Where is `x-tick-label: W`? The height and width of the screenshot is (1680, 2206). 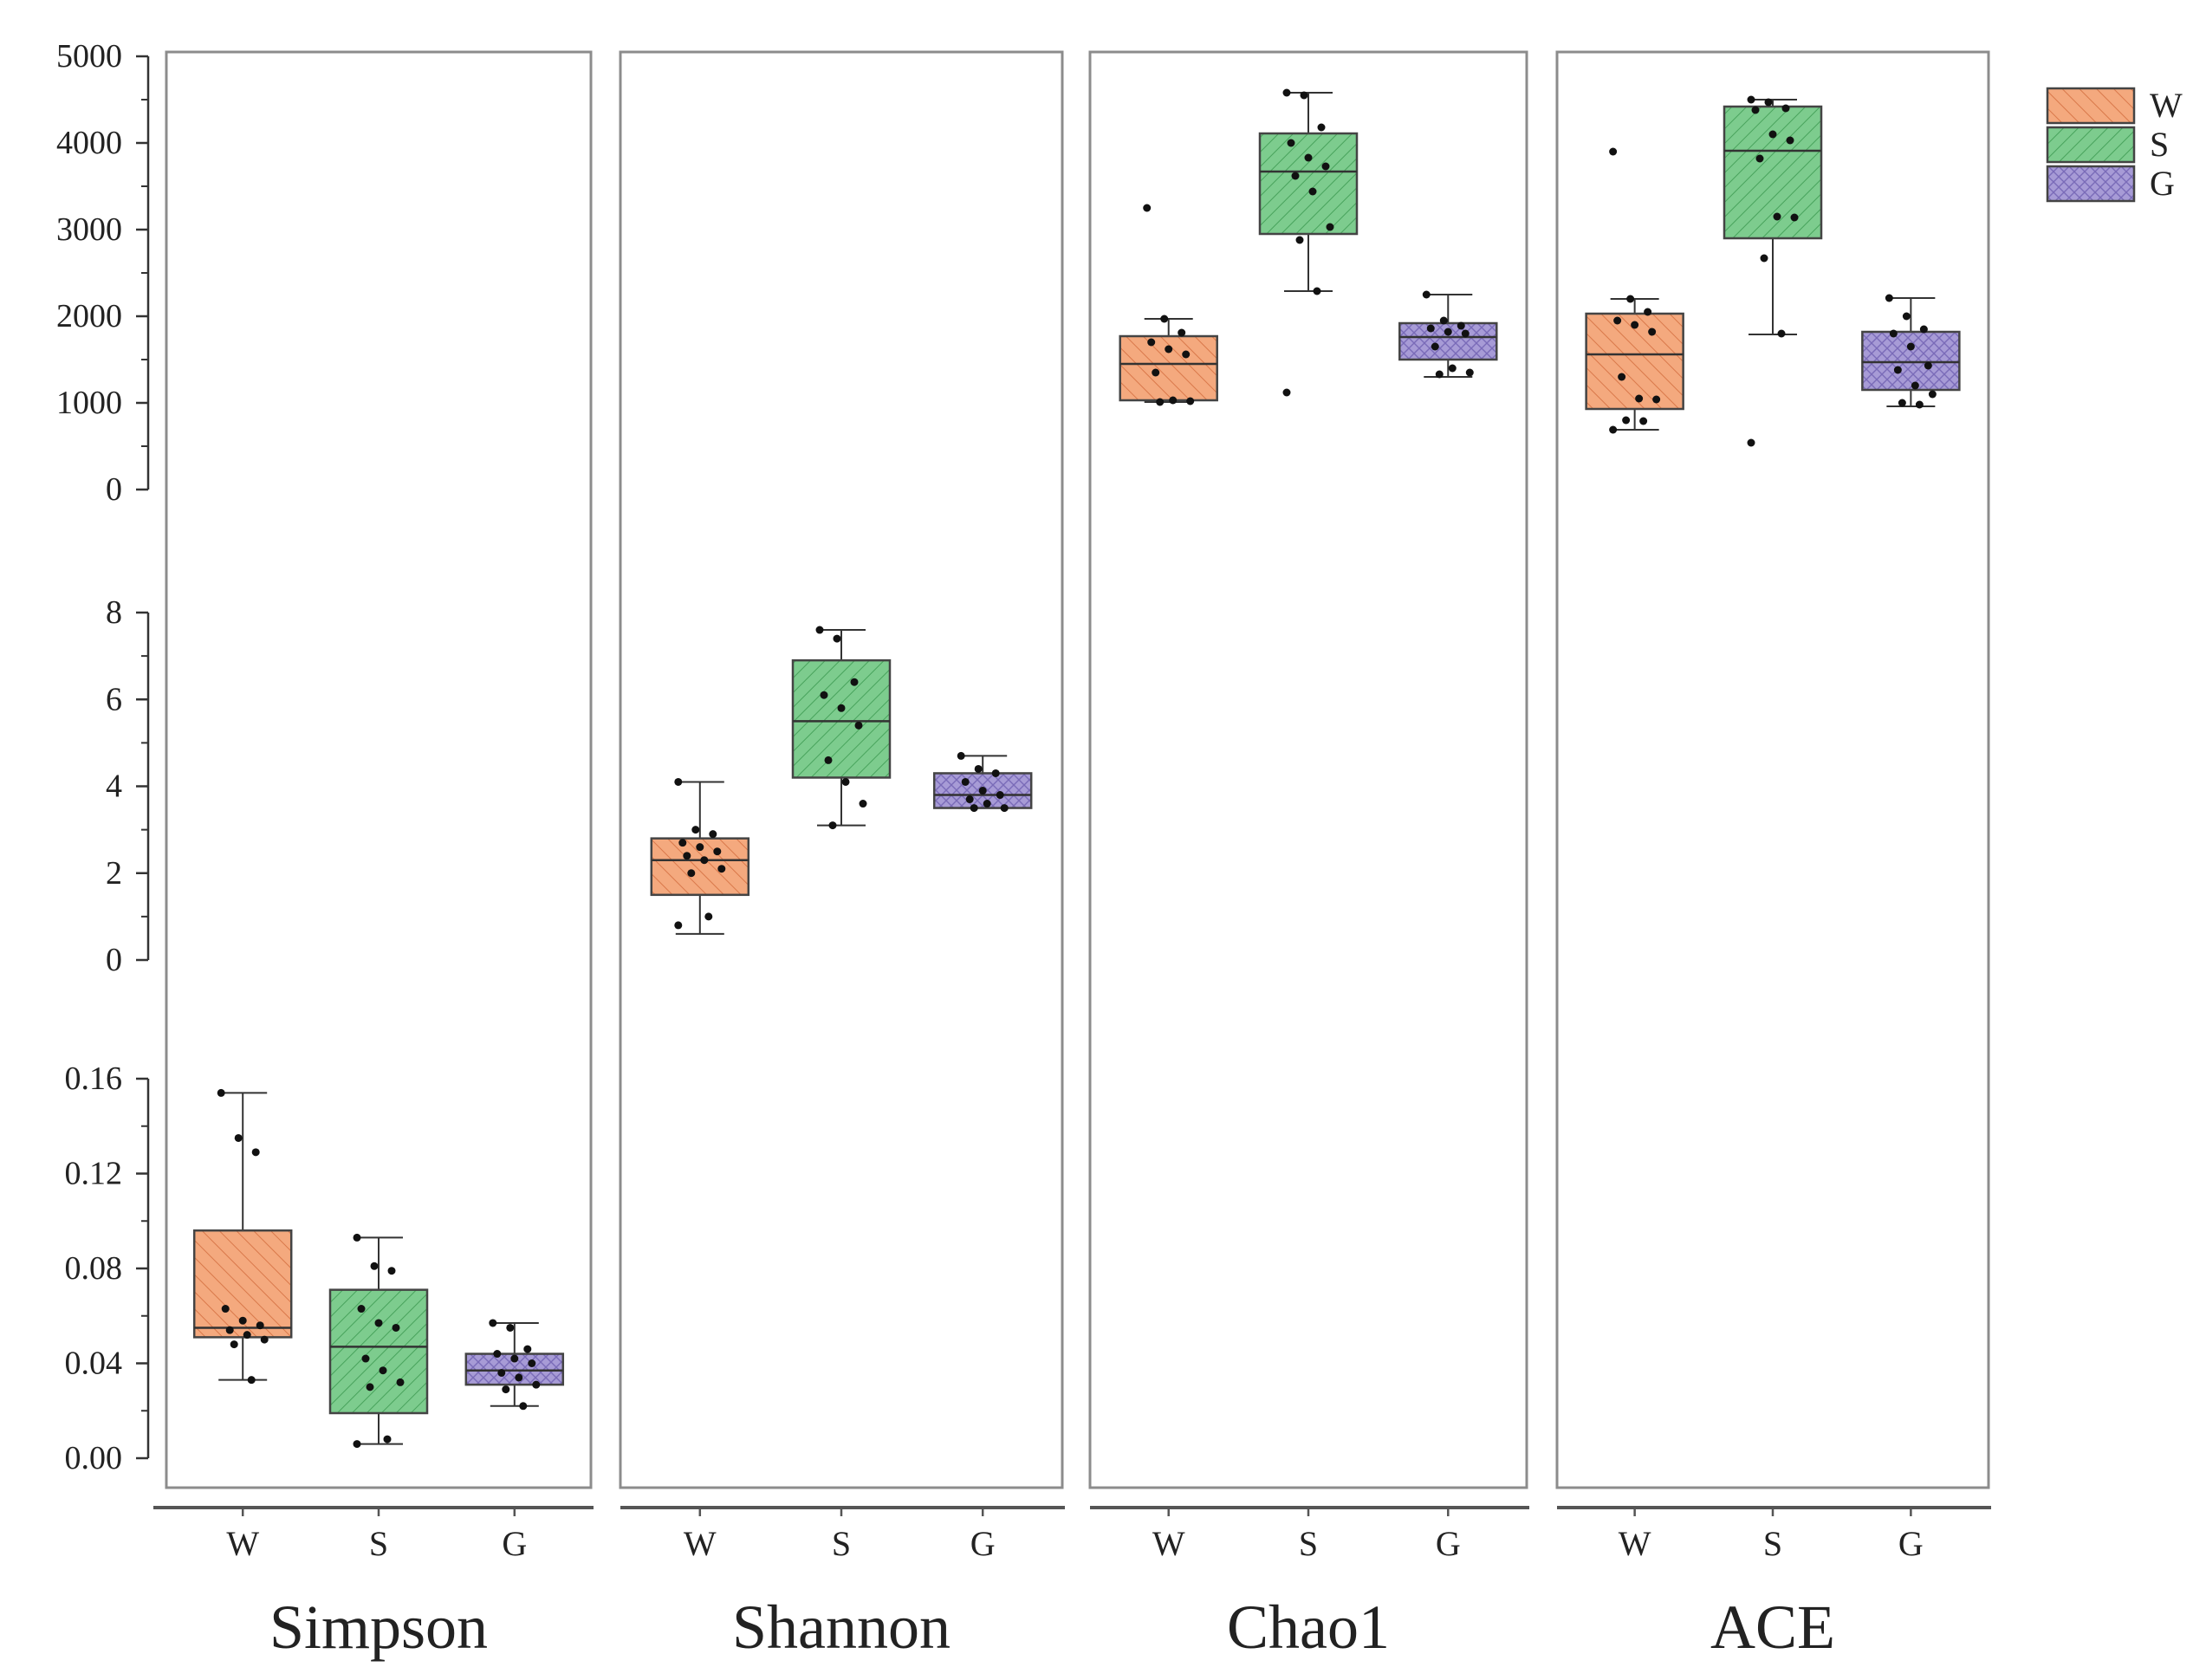 x-tick-label: W is located at coordinates (1168, 1543).